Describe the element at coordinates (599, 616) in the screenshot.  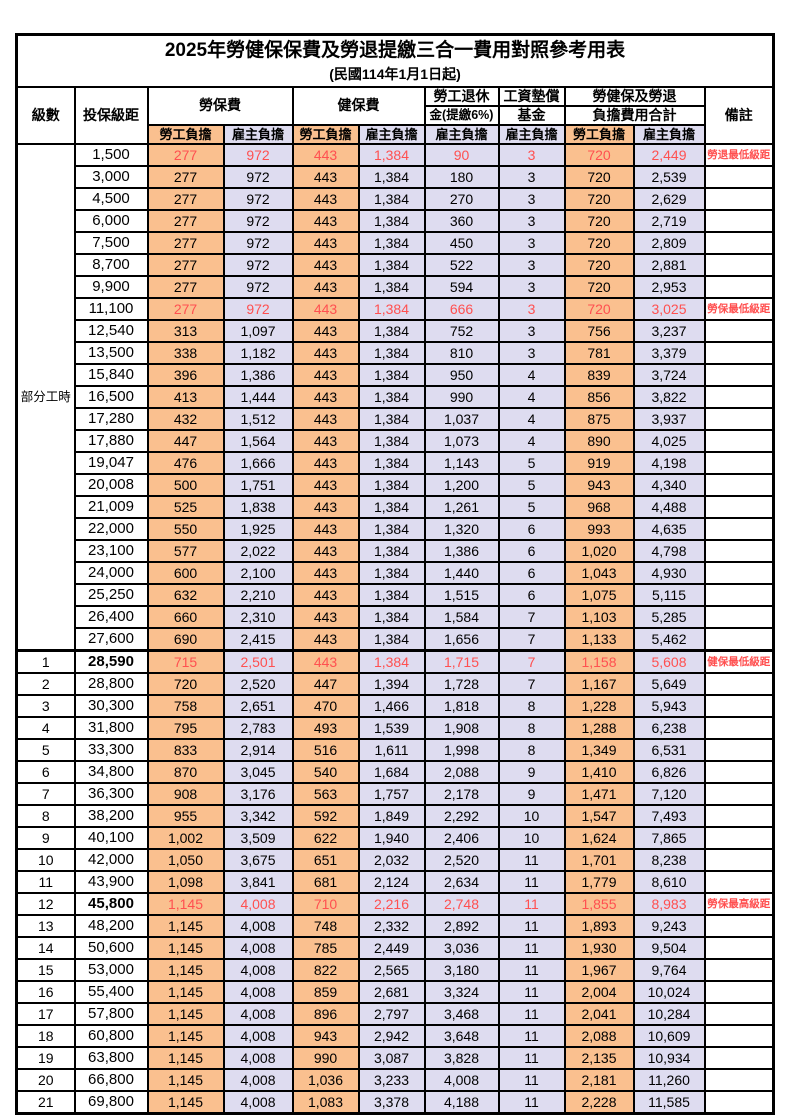
I see `cell-total-employee: 1,103` at that location.